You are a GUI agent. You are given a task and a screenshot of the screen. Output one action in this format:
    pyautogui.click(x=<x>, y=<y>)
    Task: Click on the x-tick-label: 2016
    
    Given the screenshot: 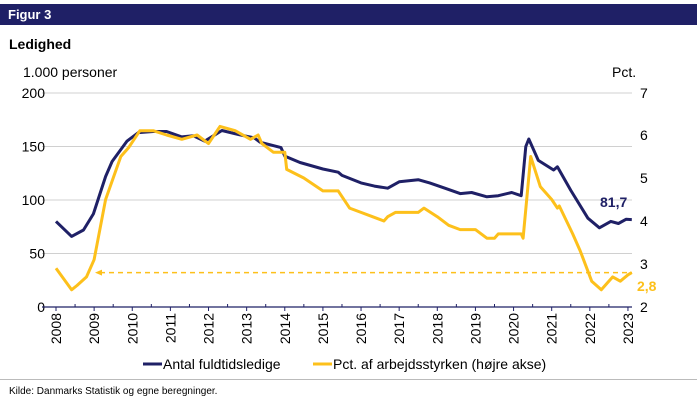 What is the action you would take?
    pyautogui.click(x=361, y=328)
    